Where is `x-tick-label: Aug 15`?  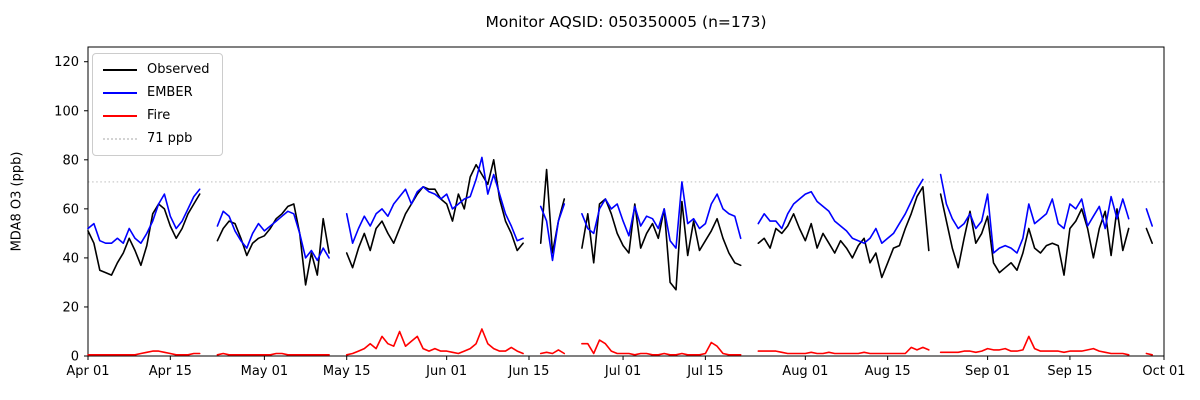
x-tick-label: Aug 15 is located at coordinates (888, 371).